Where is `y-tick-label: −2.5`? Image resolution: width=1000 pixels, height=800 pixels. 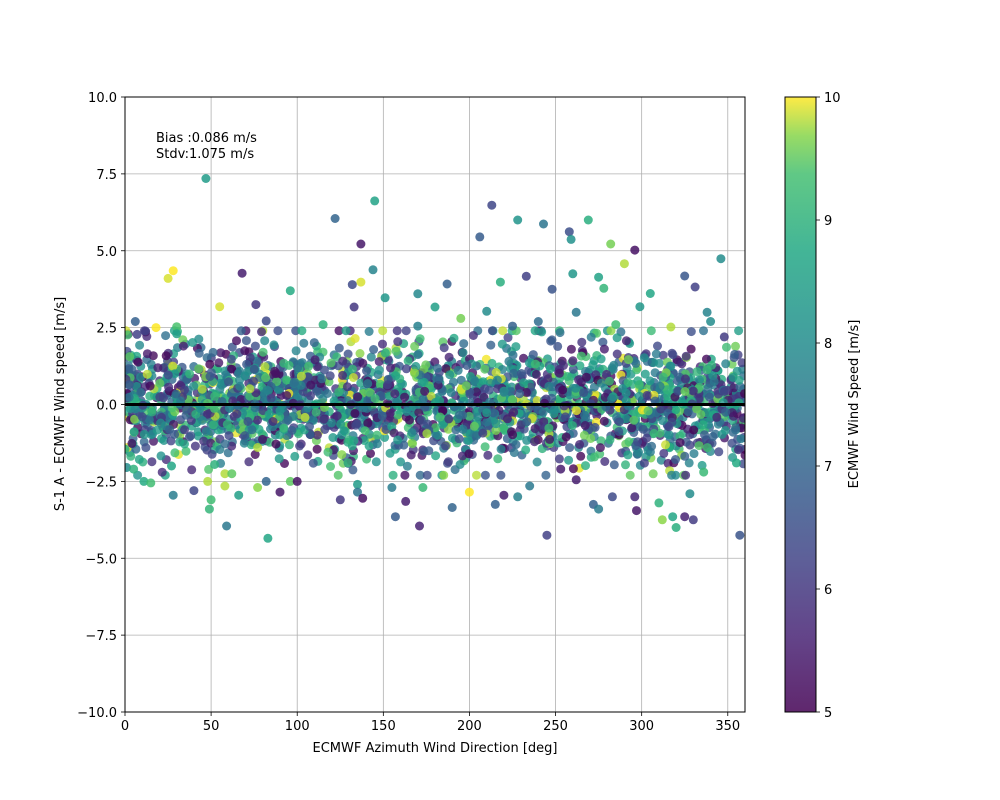
y-tick-label: −2.5 is located at coordinates (101, 482).